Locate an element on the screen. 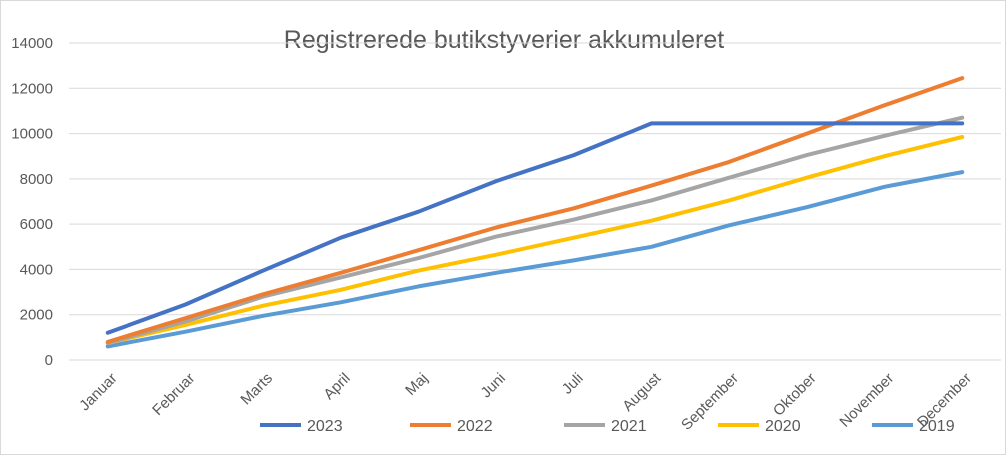  x-tick-label: Februar is located at coordinates (173, 394).